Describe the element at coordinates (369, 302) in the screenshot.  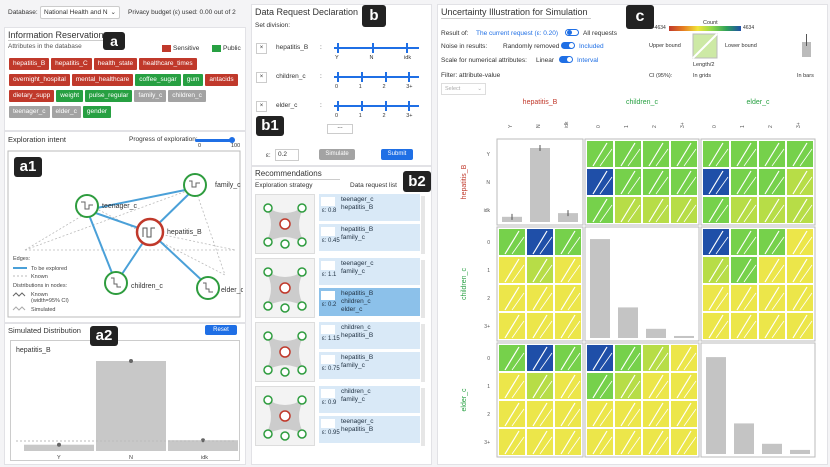
I see `request-item: ε: 0.2 hepatitis_B children_c elder_c` at that location.